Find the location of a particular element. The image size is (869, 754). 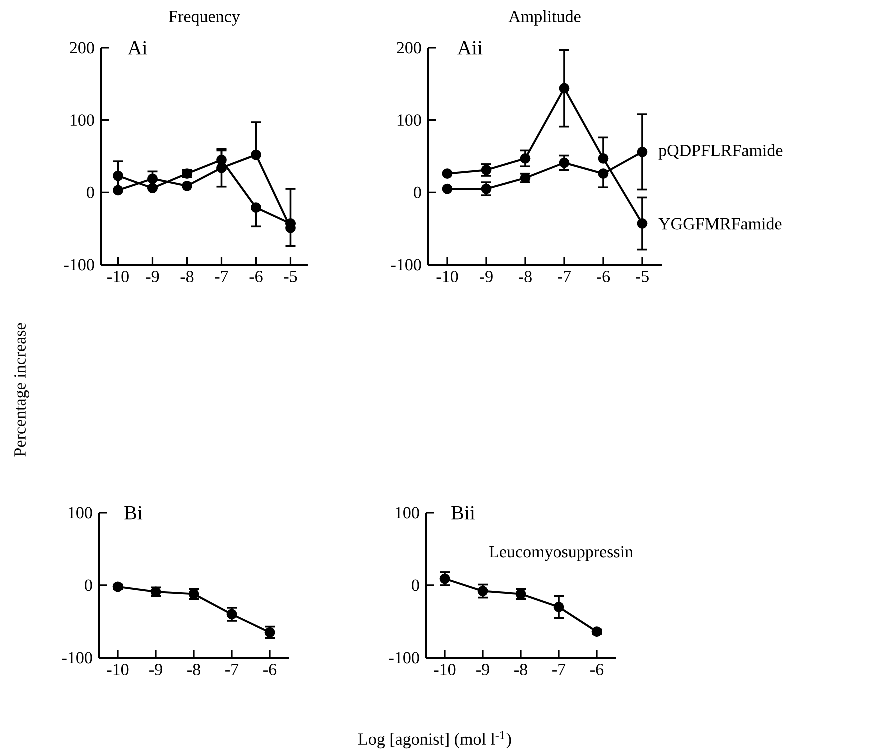

annotation: Bi is located at coordinates (133, 513).